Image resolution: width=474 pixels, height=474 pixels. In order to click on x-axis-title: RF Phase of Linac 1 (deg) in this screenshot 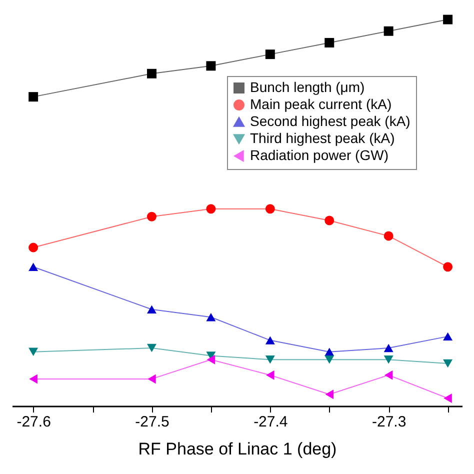, I will do `click(237, 449)`.